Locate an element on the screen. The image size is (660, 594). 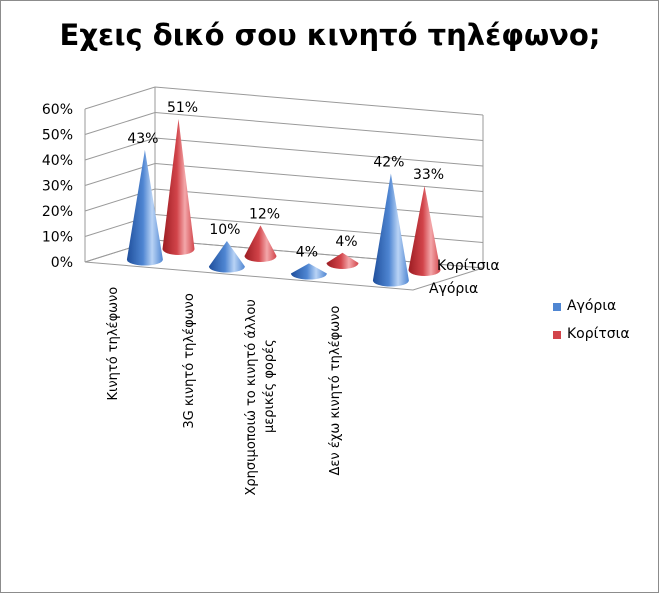
svg-text: Δεν έχω κινητό τηλέφωνο is located at coordinates (335, 391).